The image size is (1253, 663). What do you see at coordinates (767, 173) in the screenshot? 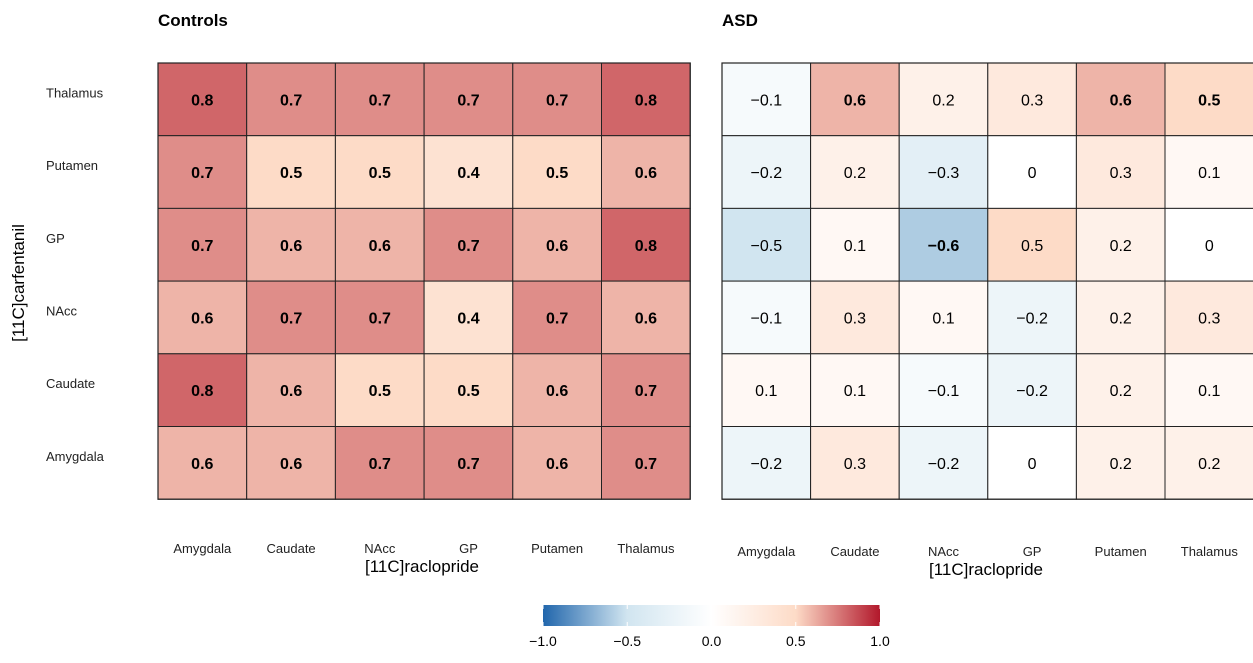
I see `asd-cell-putamen-amygdala-label: −0.2` at bounding box center [767, 173].